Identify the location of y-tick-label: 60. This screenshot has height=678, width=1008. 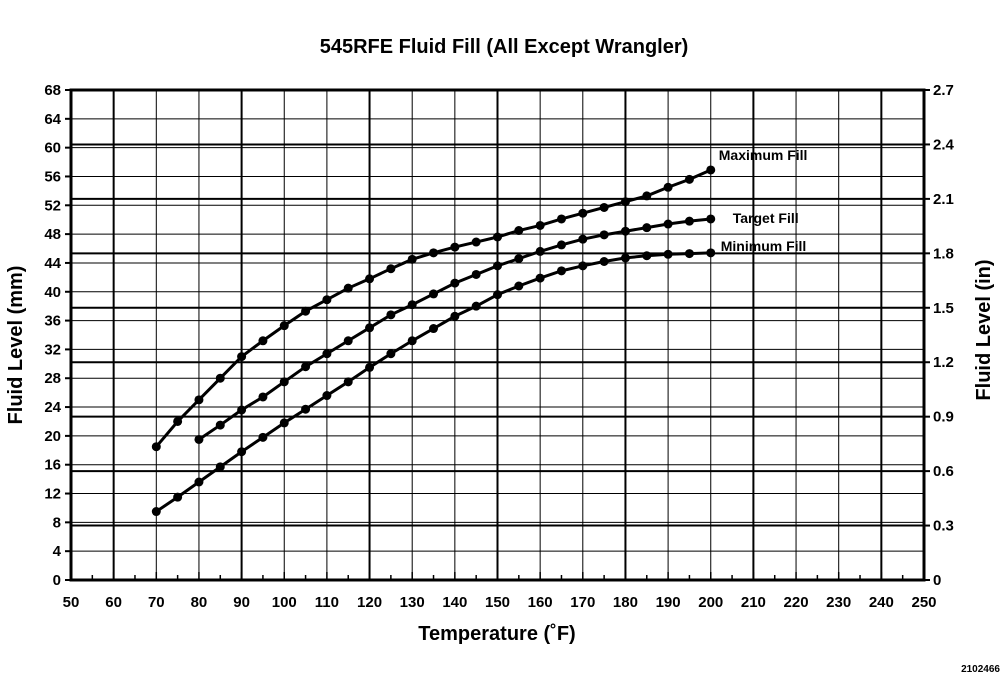
(52, 148).